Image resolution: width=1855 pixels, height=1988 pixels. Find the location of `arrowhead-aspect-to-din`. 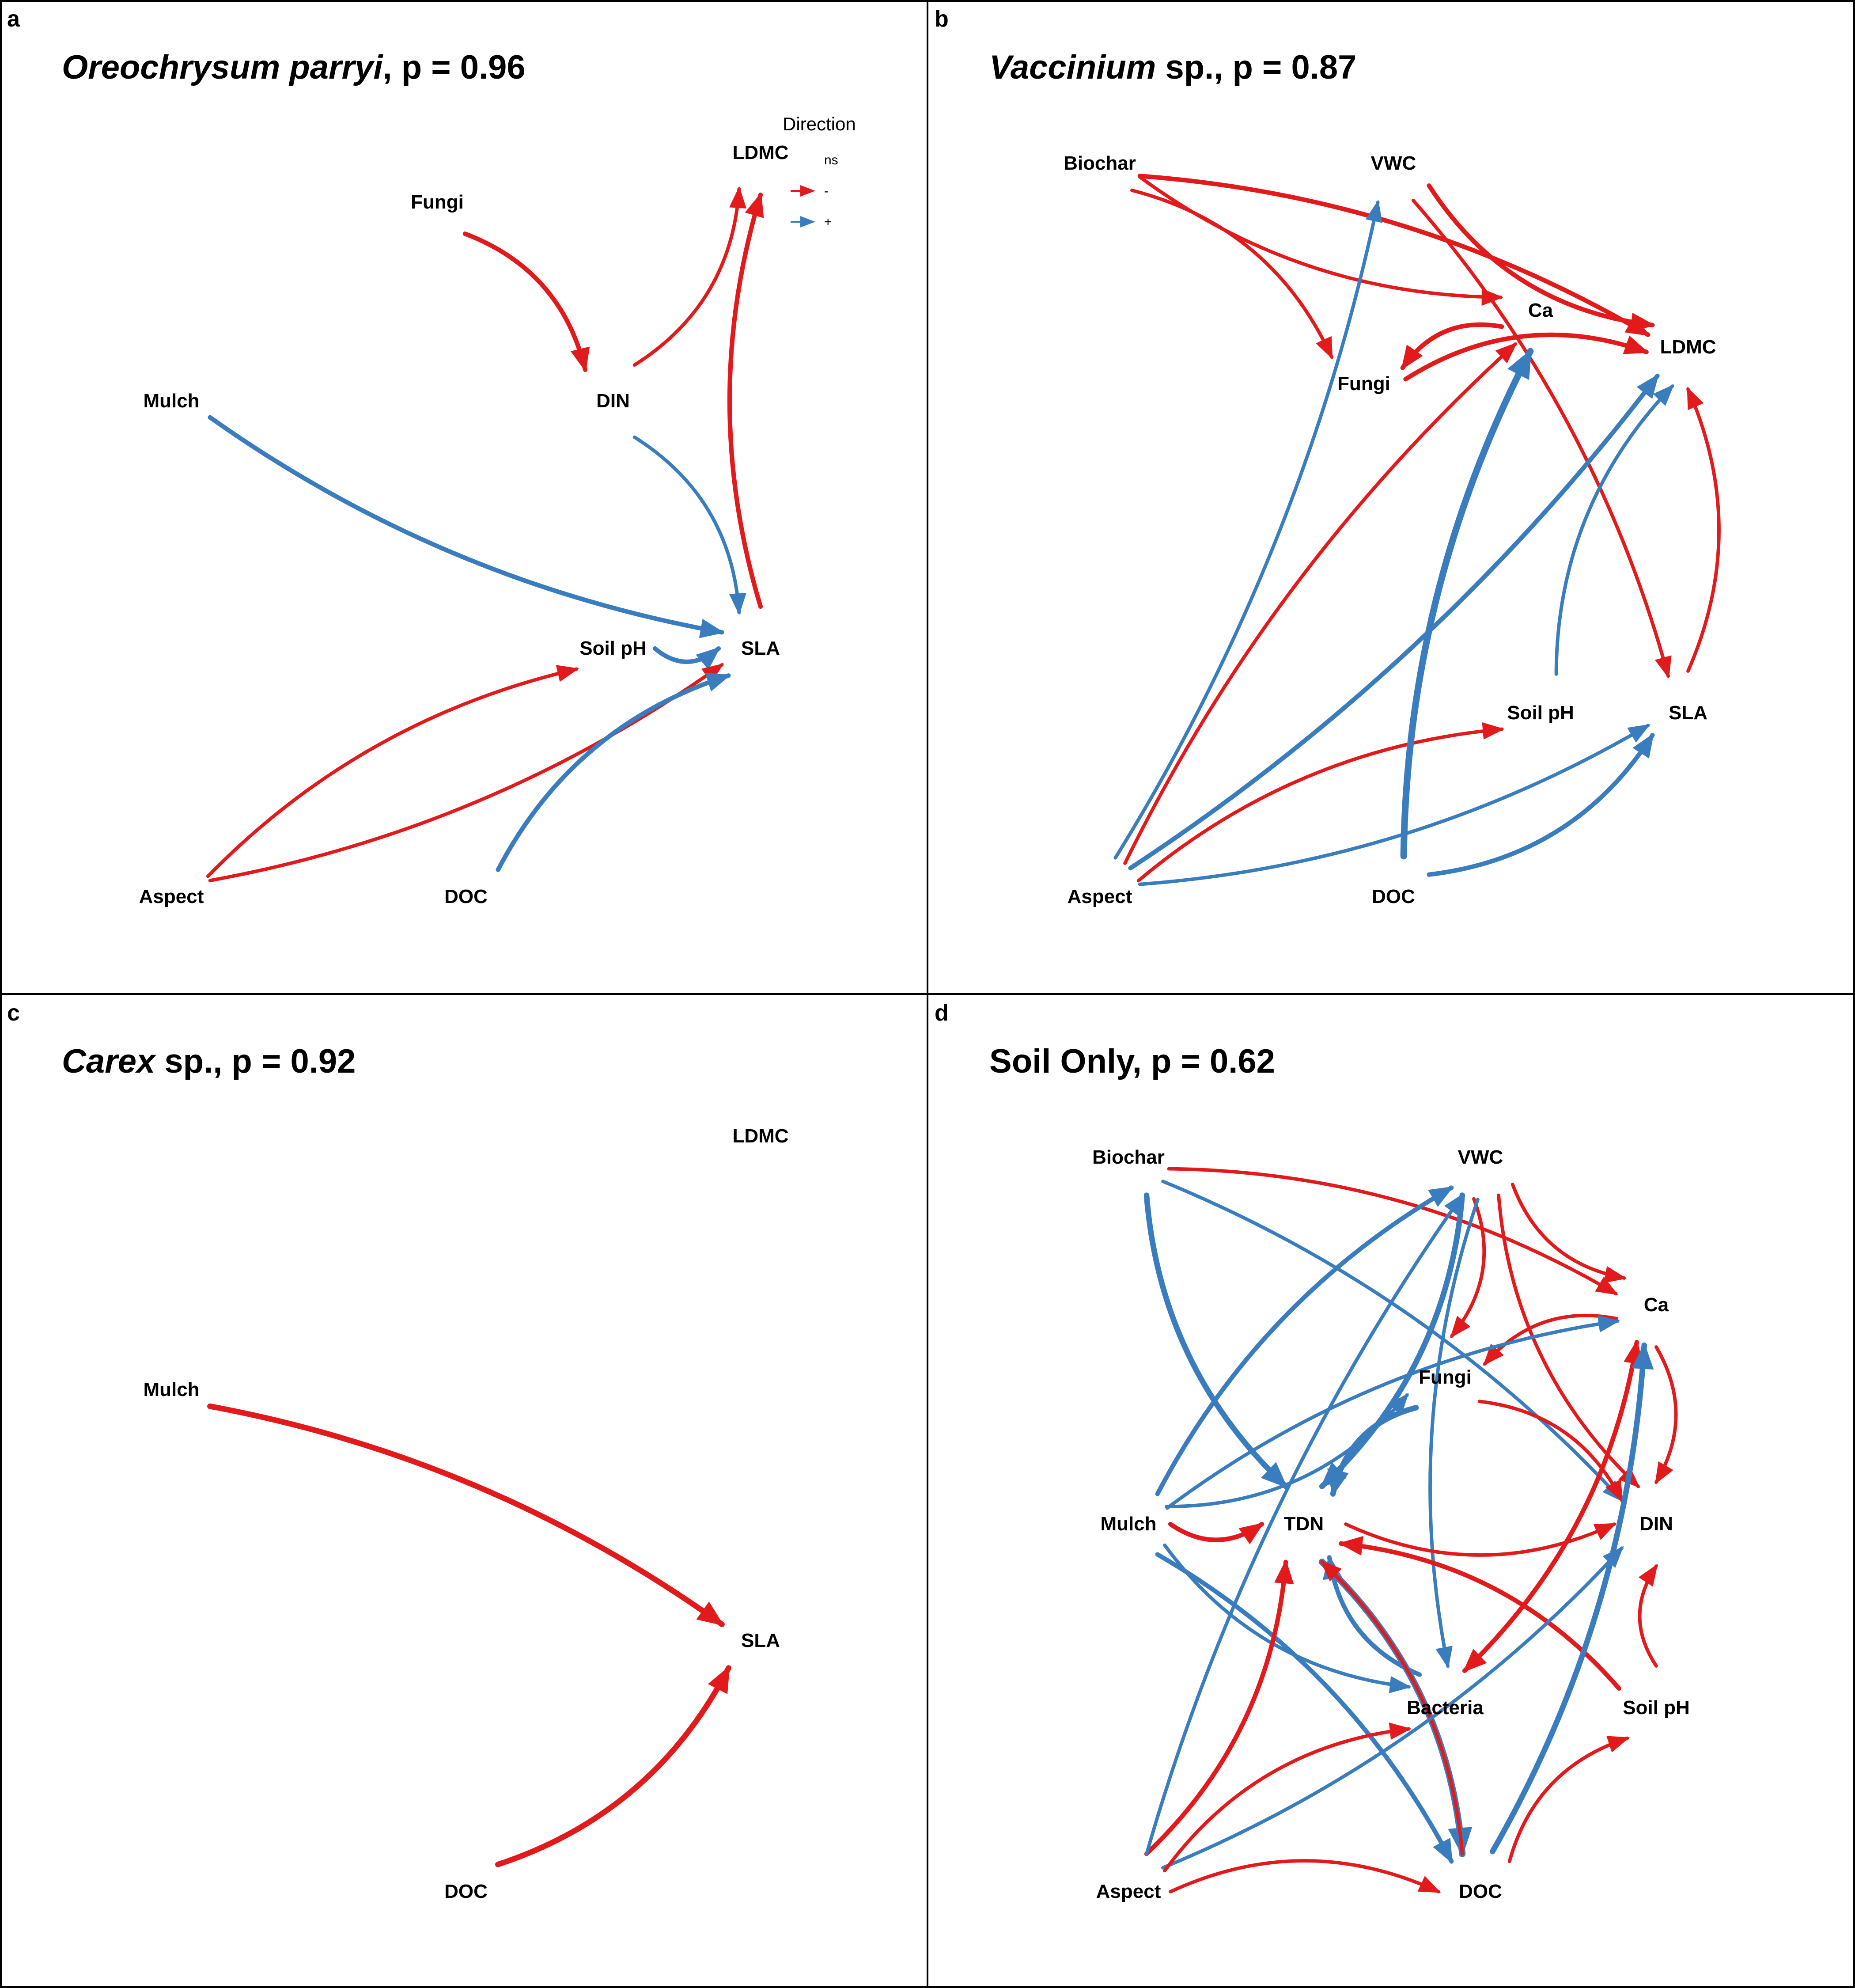

arrowhead-aspect-to-din is located at coordinates (1613, 1557).